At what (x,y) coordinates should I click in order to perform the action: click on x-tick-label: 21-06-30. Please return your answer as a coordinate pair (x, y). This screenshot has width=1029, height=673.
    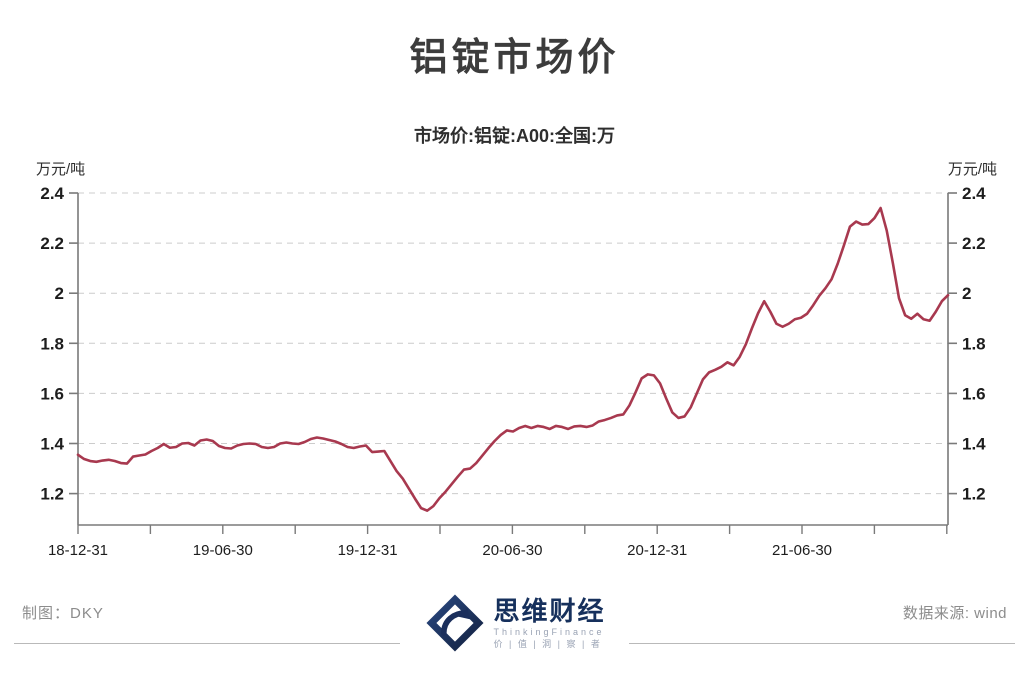
    Looking at the image, I should click on (802, 550).